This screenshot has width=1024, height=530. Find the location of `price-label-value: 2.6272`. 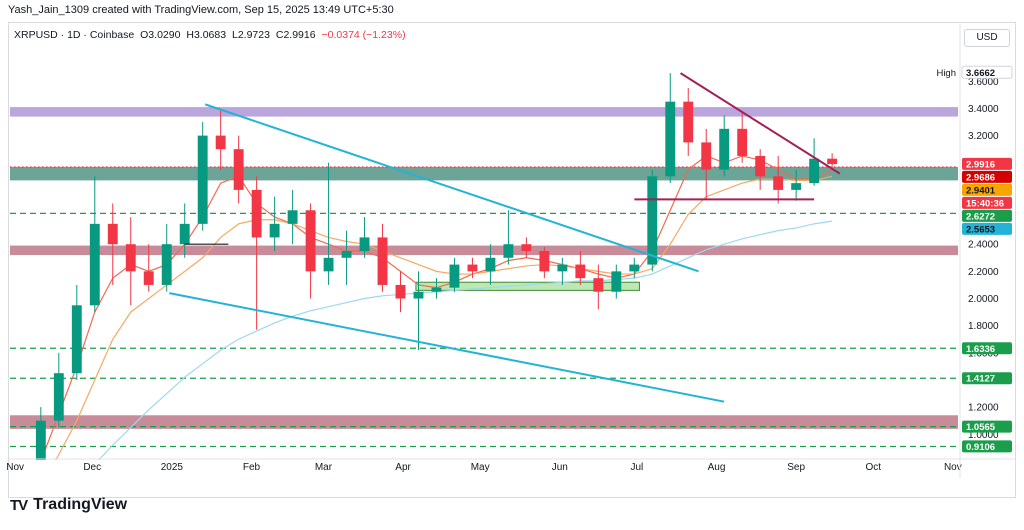

price-label-value: 2.6272 is located at coordinates (980, 216).